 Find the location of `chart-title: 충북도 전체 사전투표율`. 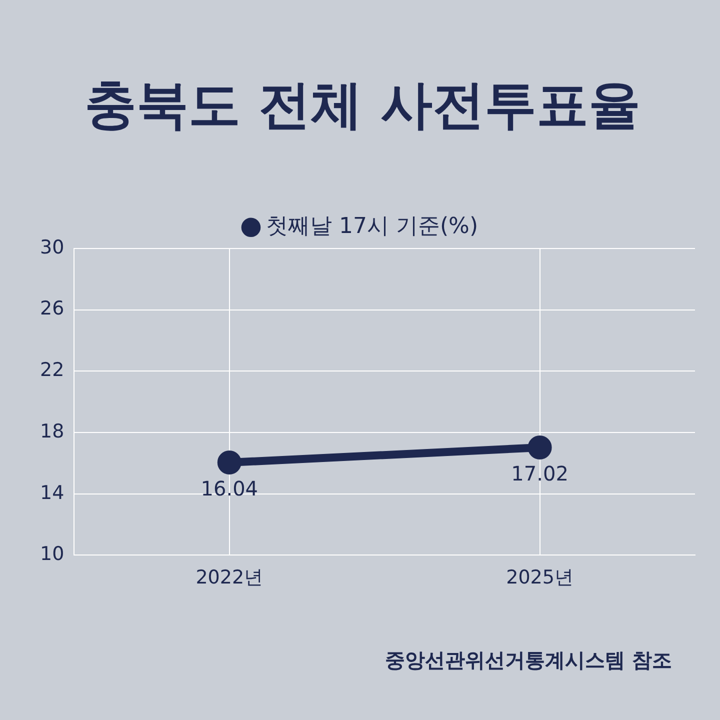

chart-title: 충북도 전체 사전투표율 is located at coordinates (362, 106).